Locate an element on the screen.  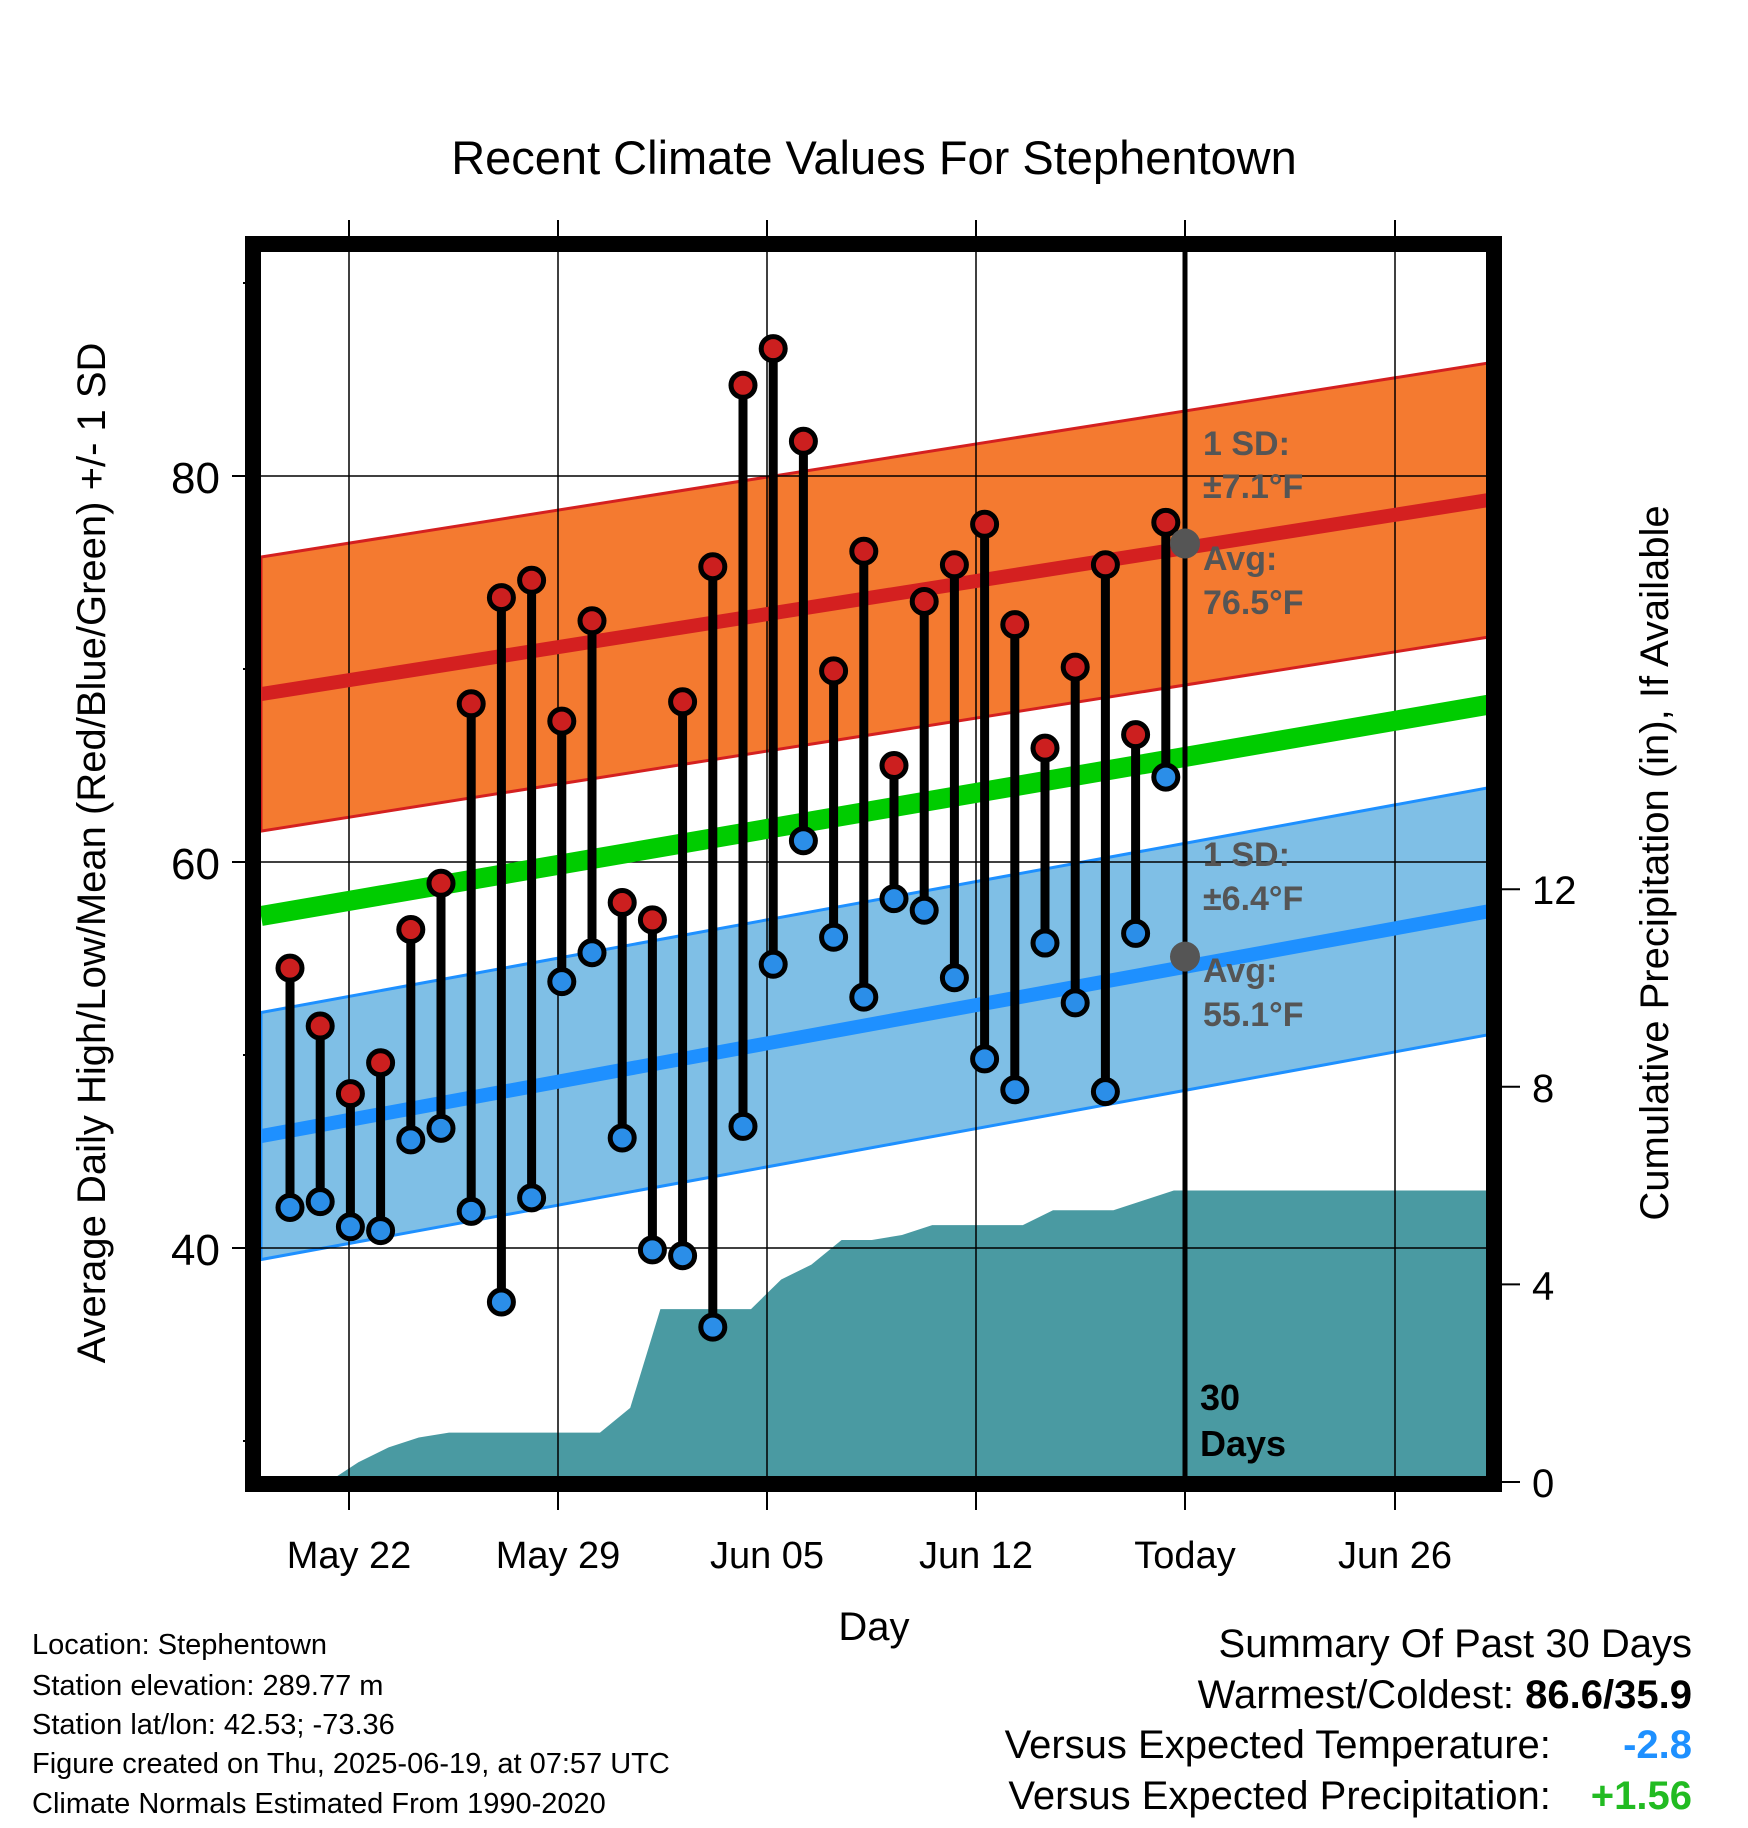
normal-high-line is located at coordinates (877, 597).